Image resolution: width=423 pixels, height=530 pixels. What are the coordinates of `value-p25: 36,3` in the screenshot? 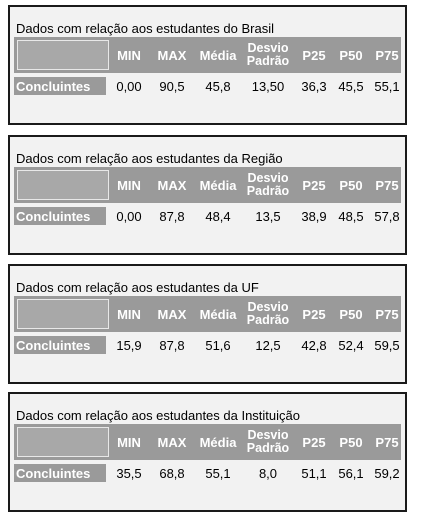 It's located at (314, 86).